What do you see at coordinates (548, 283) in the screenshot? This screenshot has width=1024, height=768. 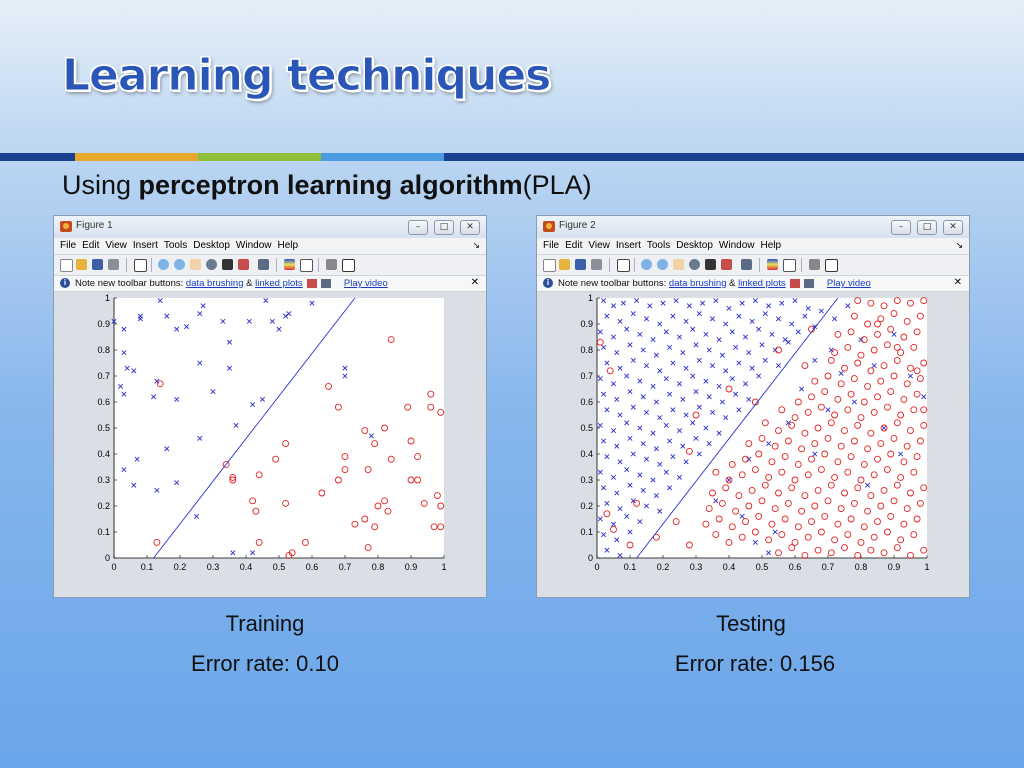 I see `info-icon: i` at bounding box center [548, 283].